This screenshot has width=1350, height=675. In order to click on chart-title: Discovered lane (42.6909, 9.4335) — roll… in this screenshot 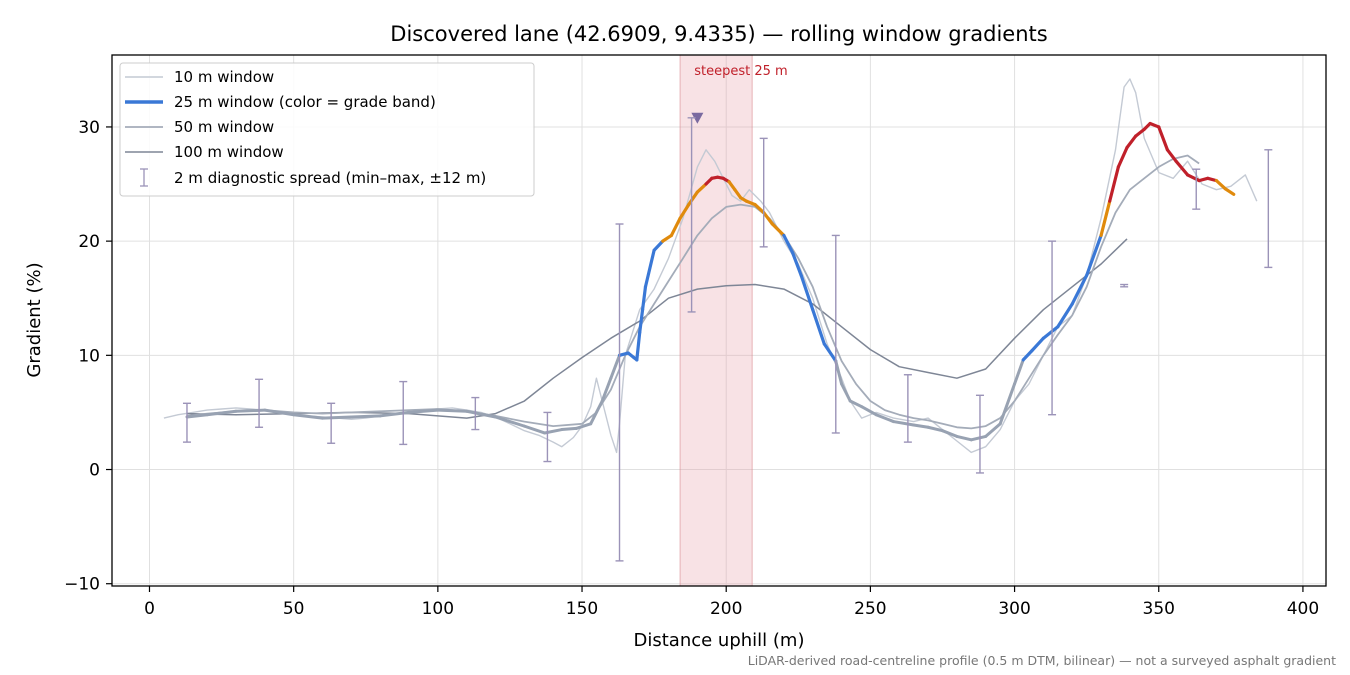, I will do `click(718, 34)`.